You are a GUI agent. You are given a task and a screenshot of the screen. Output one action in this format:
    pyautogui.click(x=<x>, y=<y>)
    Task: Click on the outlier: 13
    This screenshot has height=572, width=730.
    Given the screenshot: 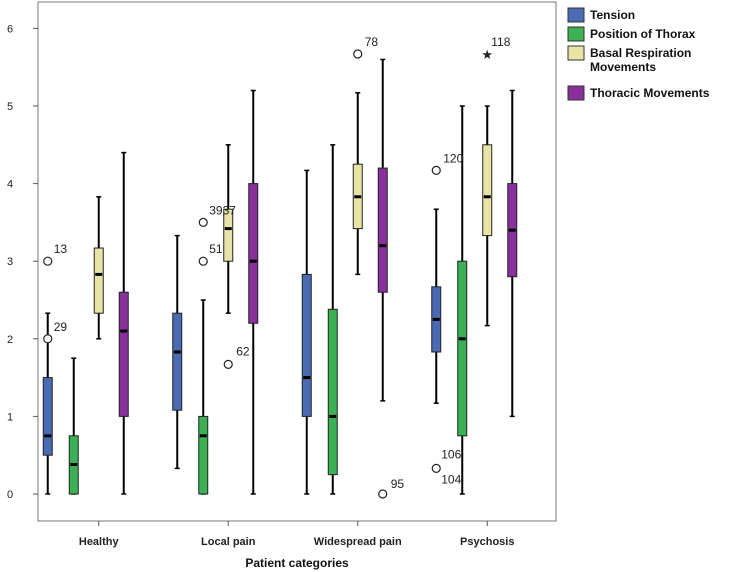 What is the action you would take?
    pyautogui.click(x=55, y=254)
    